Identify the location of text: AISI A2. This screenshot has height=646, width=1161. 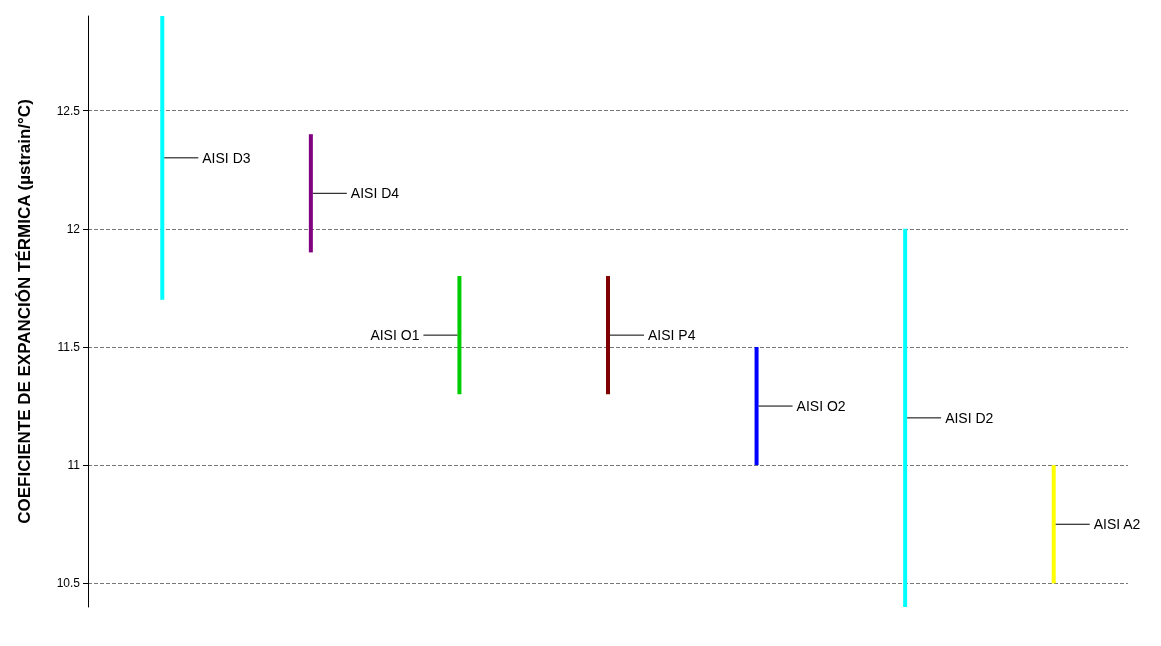
(1117, 524).